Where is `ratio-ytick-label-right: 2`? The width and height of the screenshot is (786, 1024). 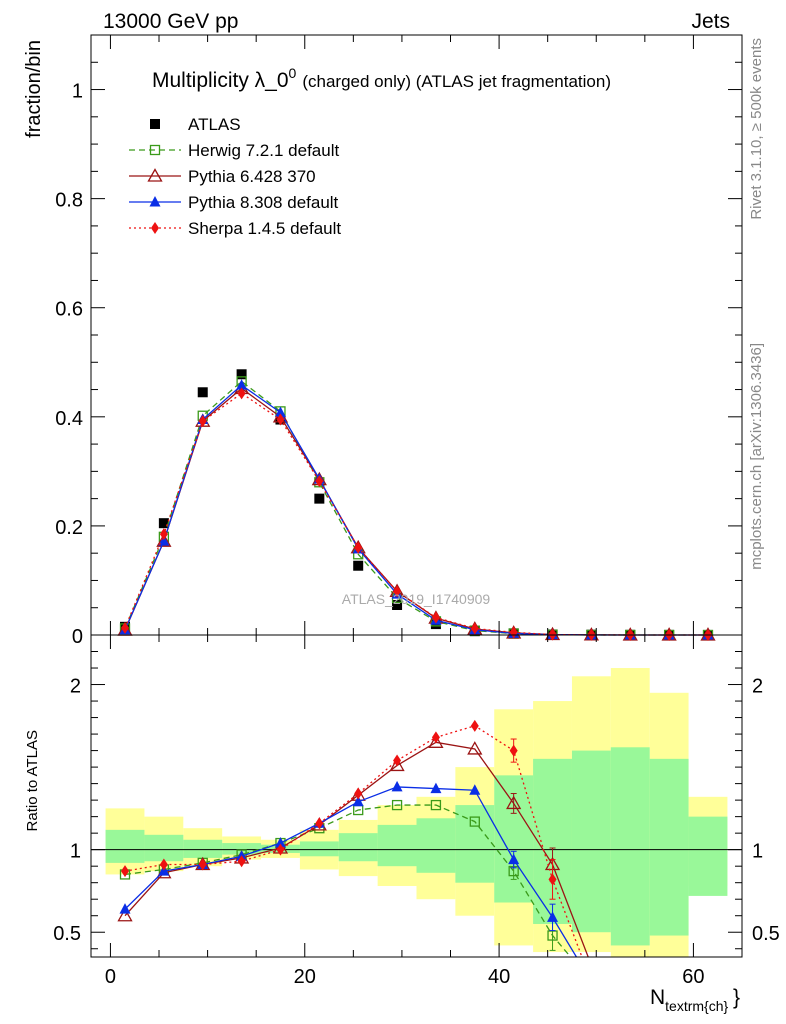 ratio-ytick-label-right: 2 is located at coordinates (757, 687).